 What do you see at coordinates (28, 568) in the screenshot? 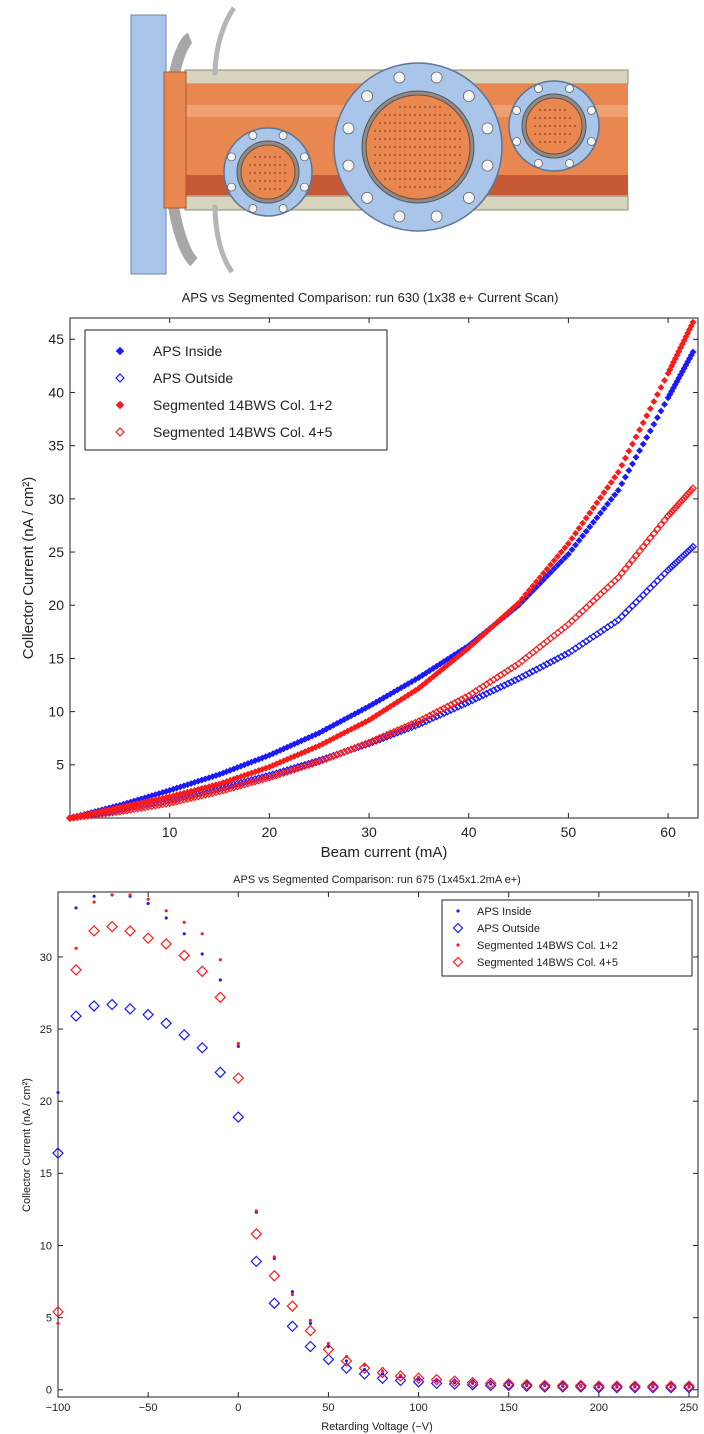
I see `chart1-ylabel: Collector Current (nA / cm²)` at bounding box center [28, 568].